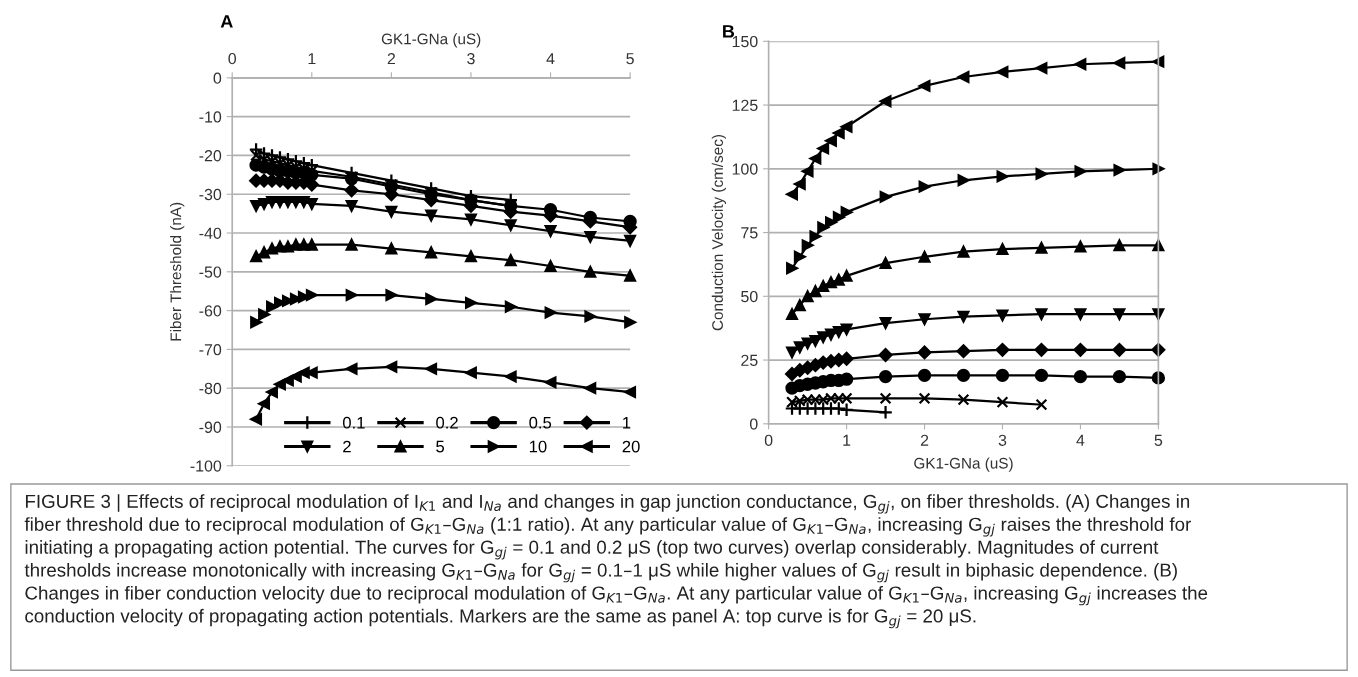 This screenshot has width=1358, height=677. What do you see at coordinates (210, 427) in the screenshot?
I see `y-tick-label: -90` at bounding box center [210, 427].